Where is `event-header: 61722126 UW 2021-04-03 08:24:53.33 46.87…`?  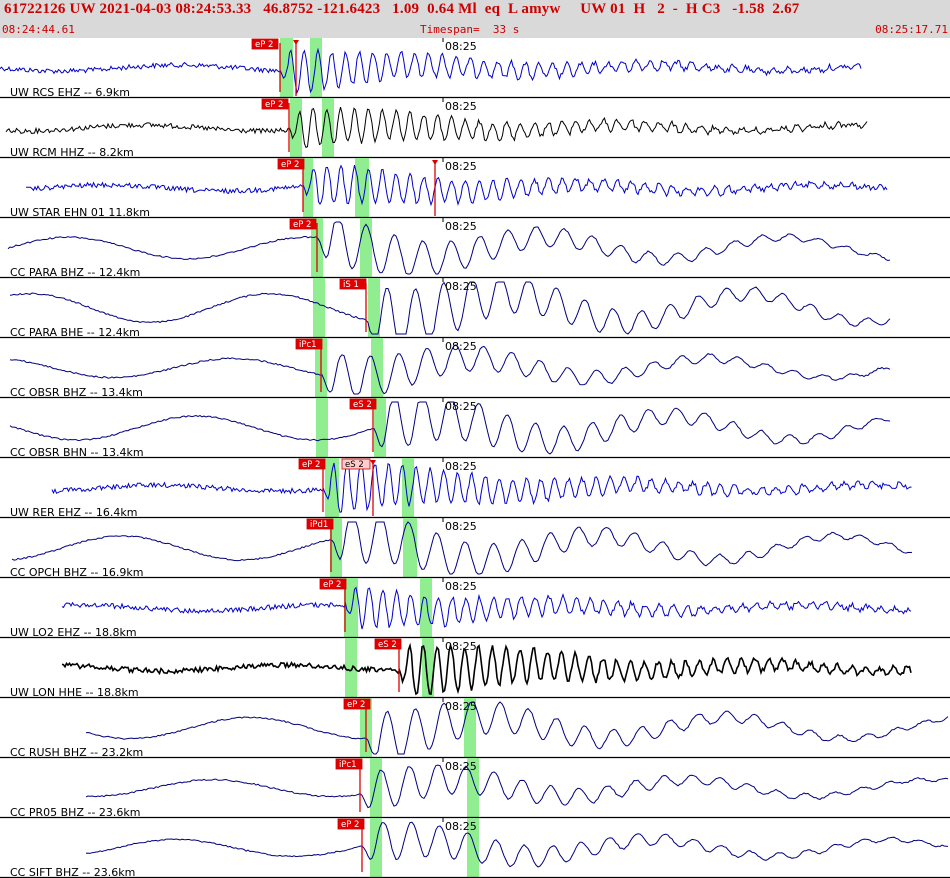
event-header: 61722126 UW 2021-04-03 08:24:53.33 46.87… is located at coordinates (475, 19).